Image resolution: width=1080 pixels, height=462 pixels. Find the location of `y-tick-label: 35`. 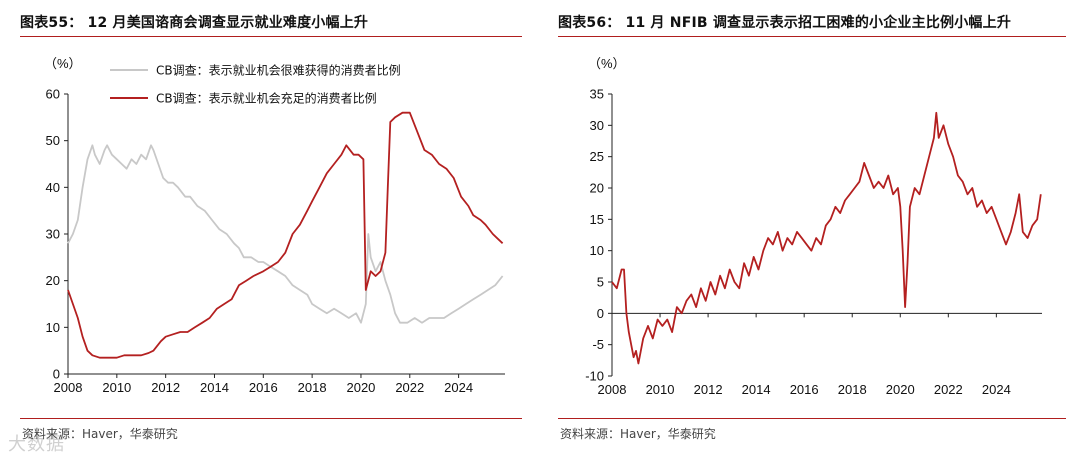

y-tick-label: 35 is located at coordinates (597, 94).